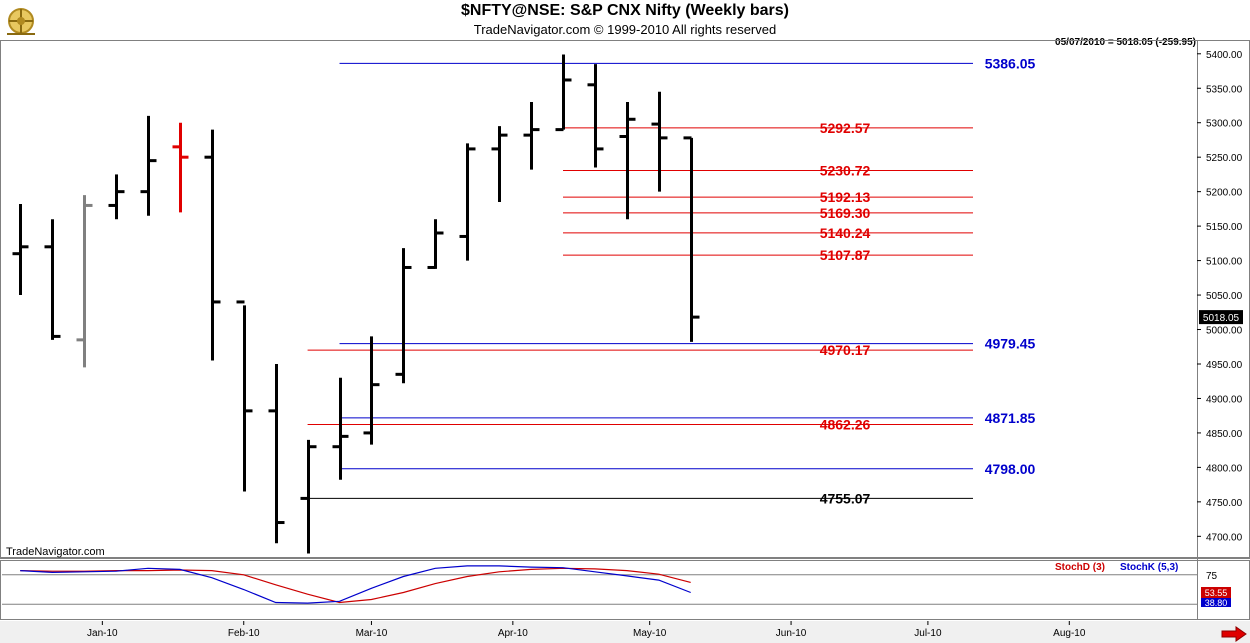  Describe the element at coordinates (1010, 418) in the screenshot. I see `level-label: 4871.85` at that location.